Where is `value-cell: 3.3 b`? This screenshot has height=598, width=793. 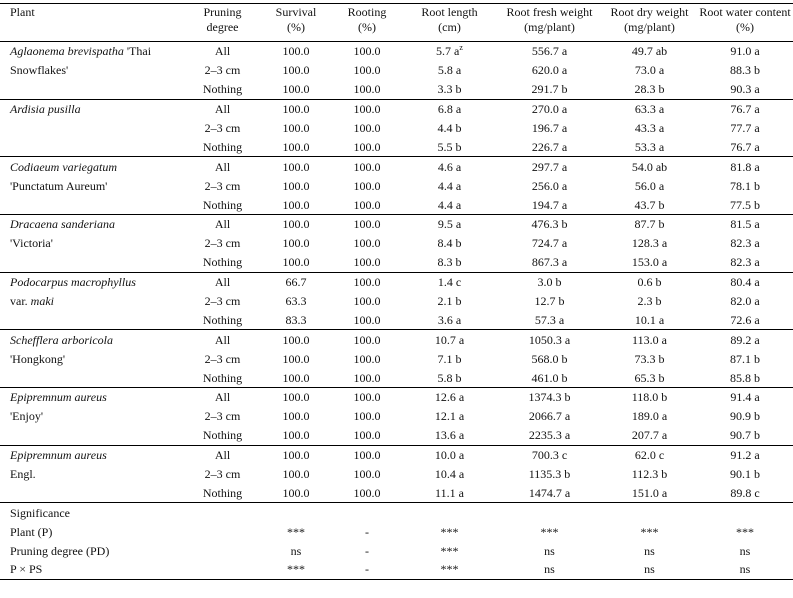
value-cell: 3.3 b is located at coordinates (449, 89).